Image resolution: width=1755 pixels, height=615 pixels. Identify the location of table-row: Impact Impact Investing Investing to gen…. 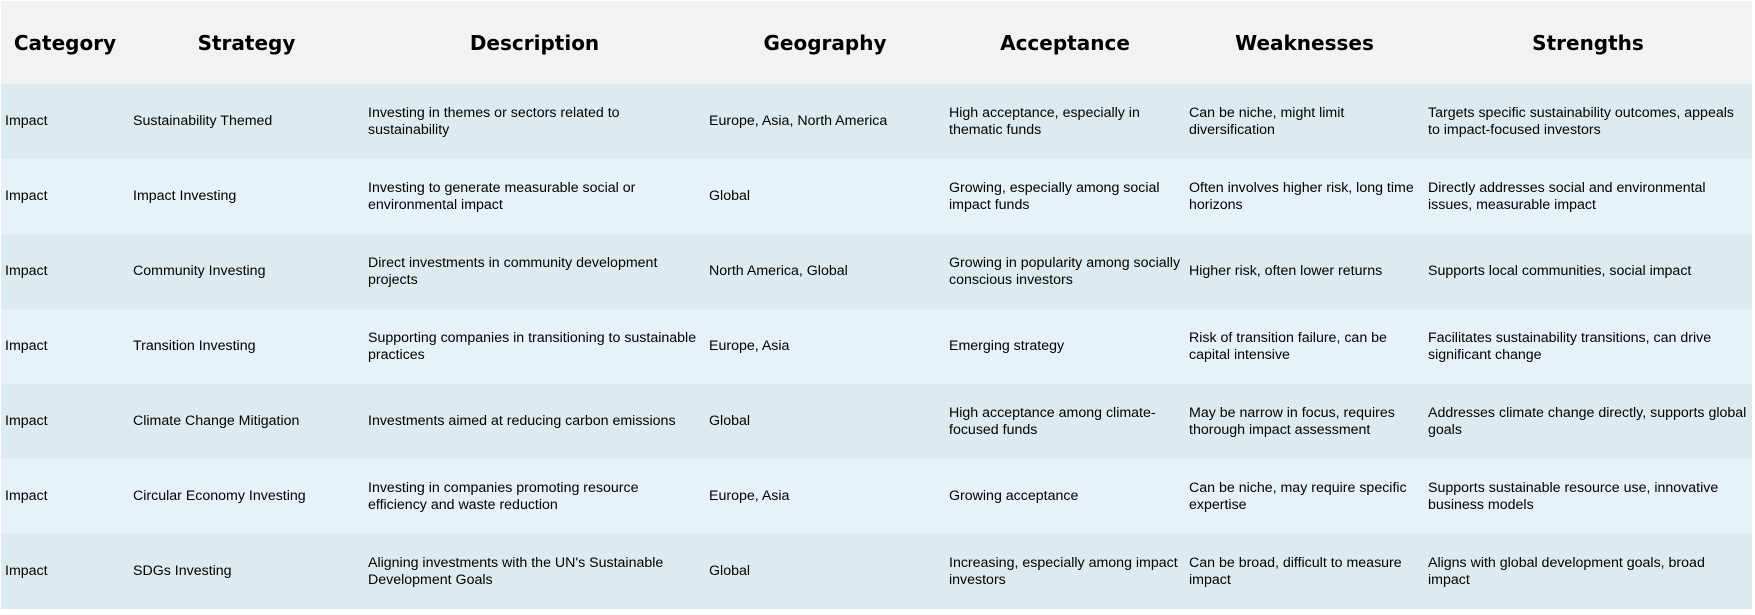
(876, 196).